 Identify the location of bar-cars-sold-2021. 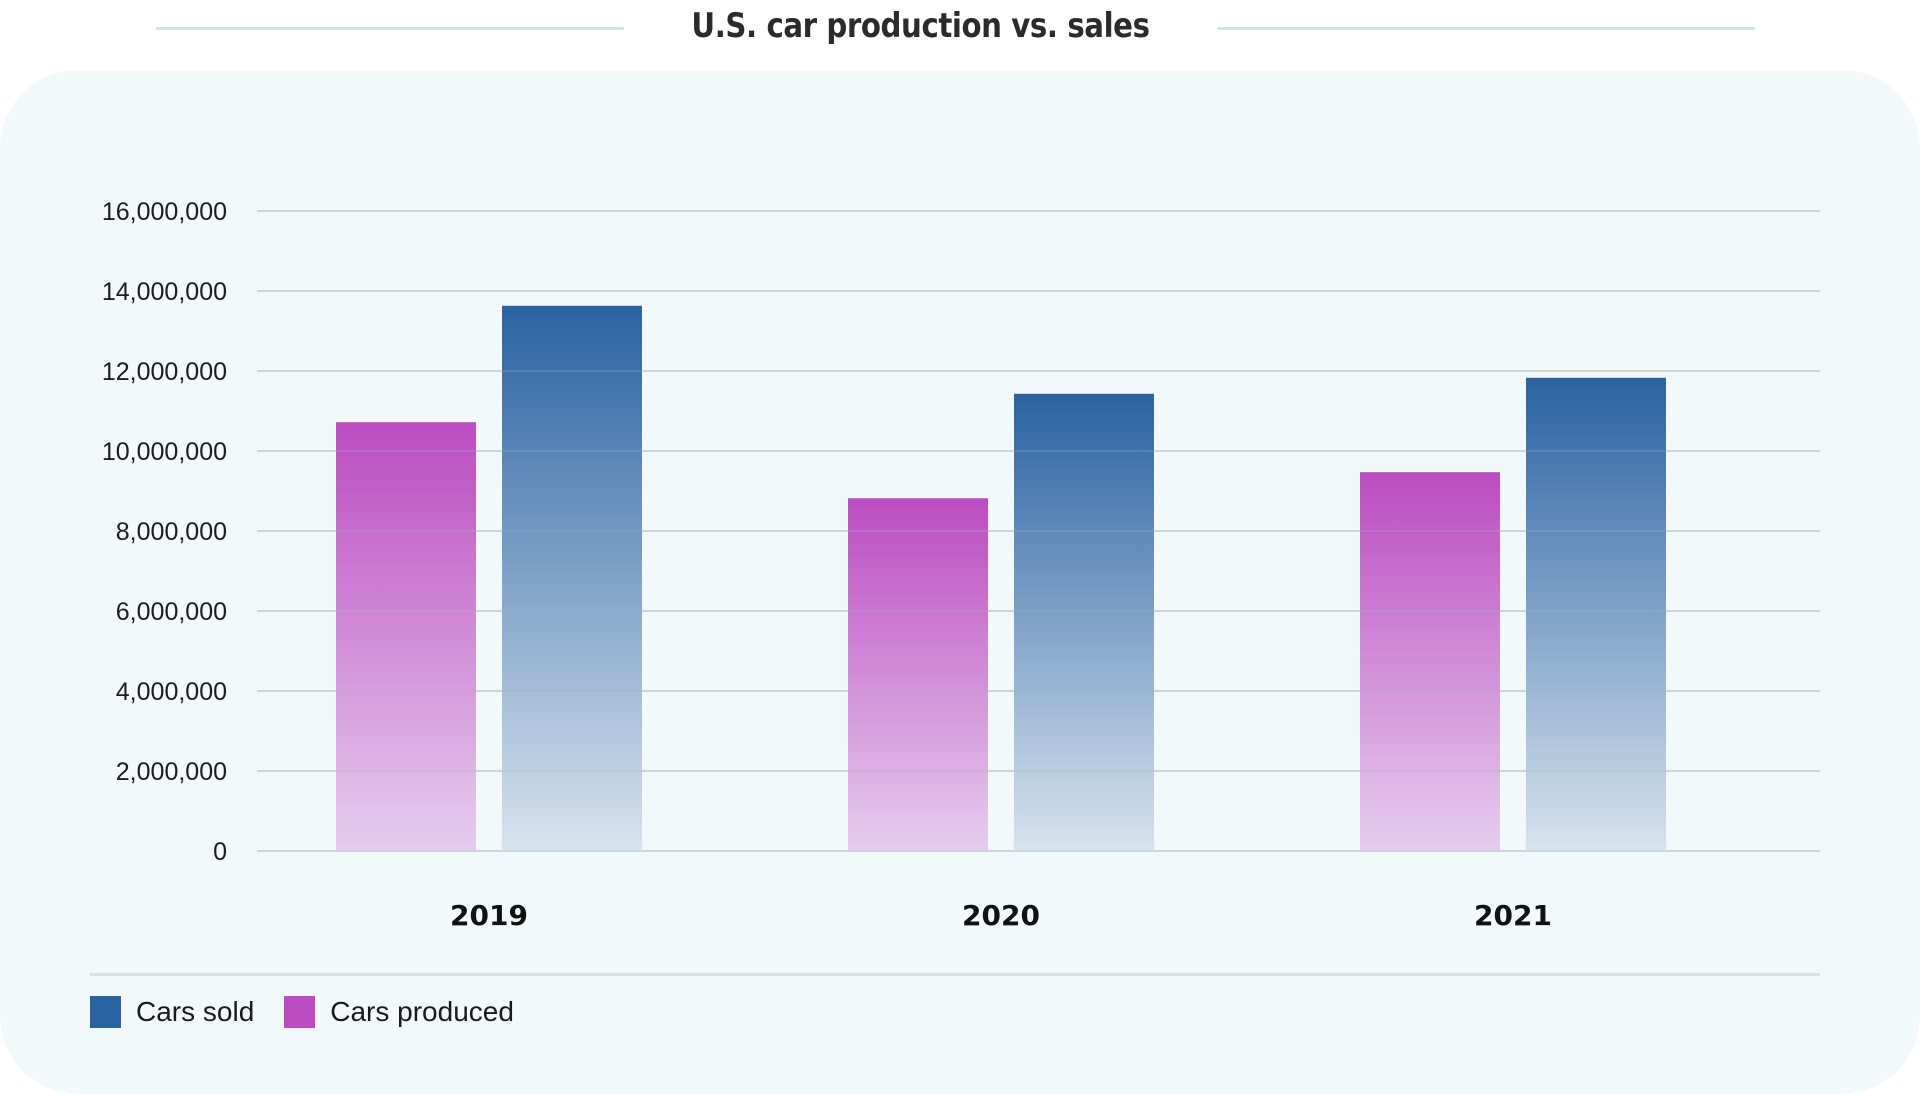
(1596, 614).